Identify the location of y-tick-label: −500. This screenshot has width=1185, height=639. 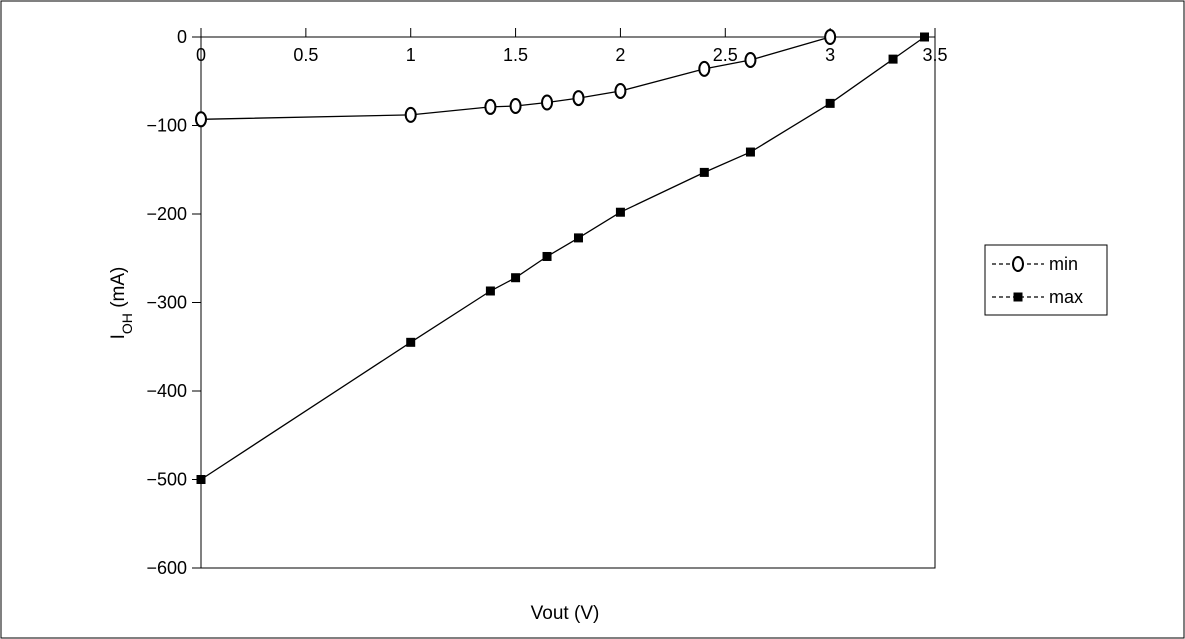
(166, 480).